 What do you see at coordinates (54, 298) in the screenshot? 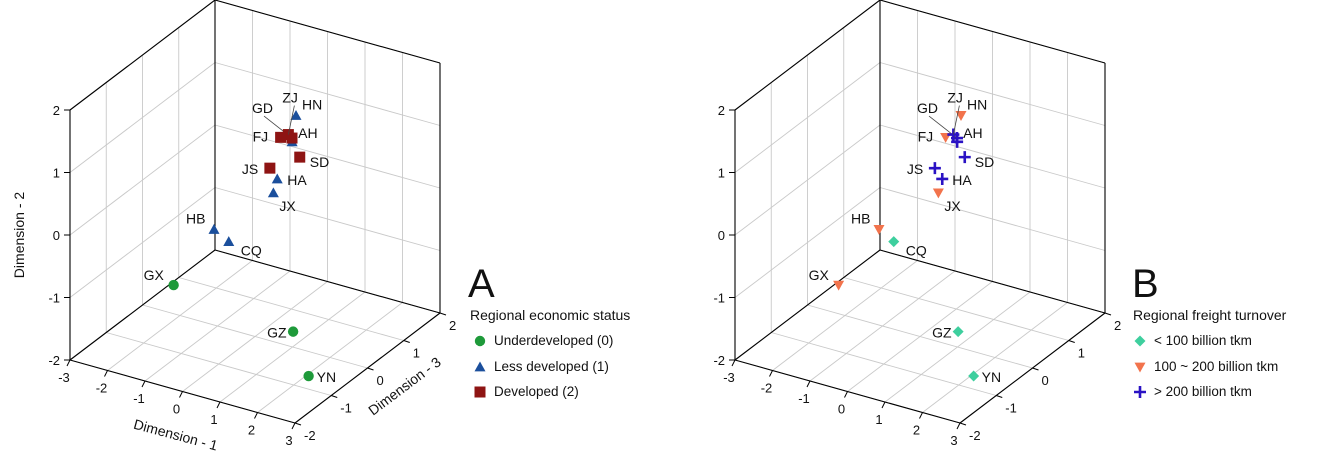
I see `y-tick-label: -1` at bounding box center [54, 298].